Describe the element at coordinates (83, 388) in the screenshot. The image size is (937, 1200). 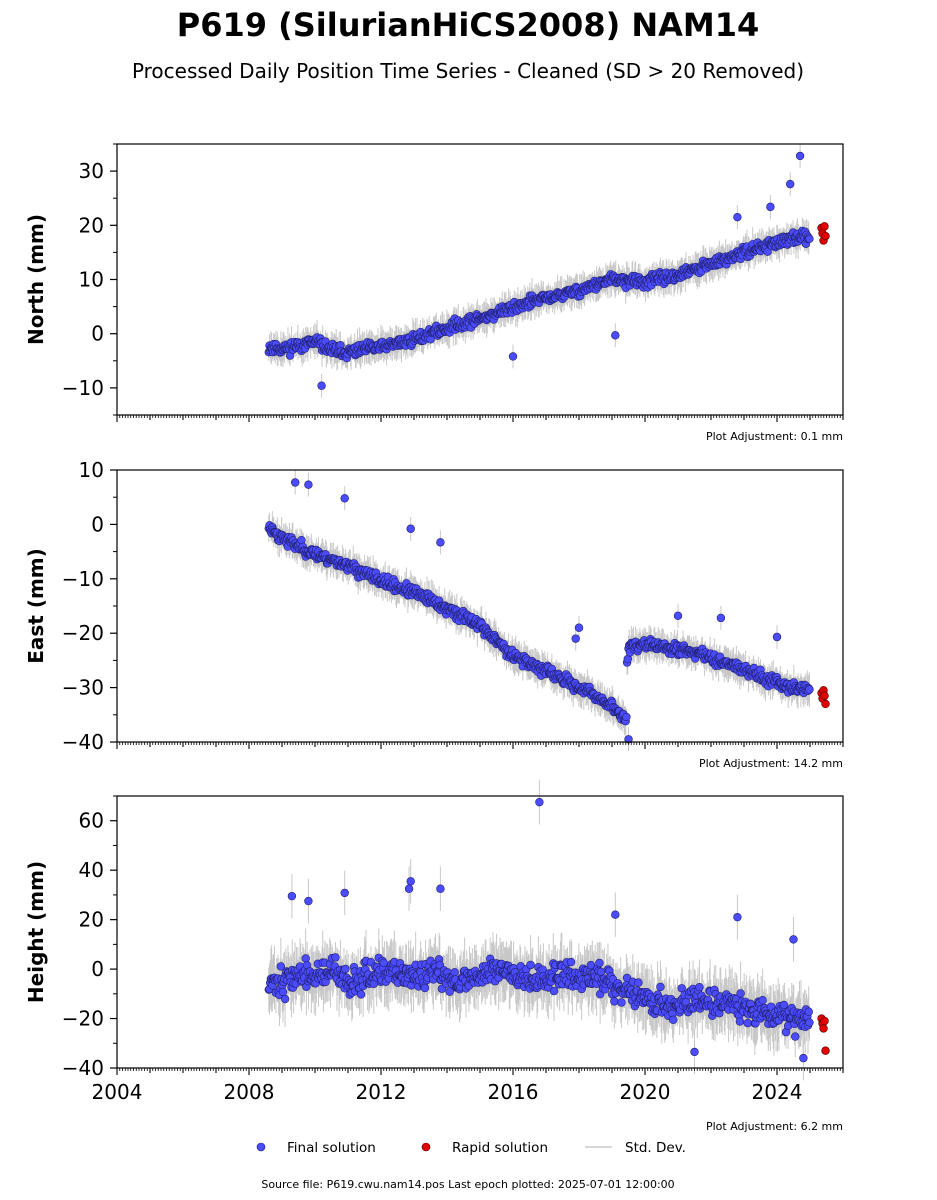
I see `north-y-tick-label: −10` at that location.